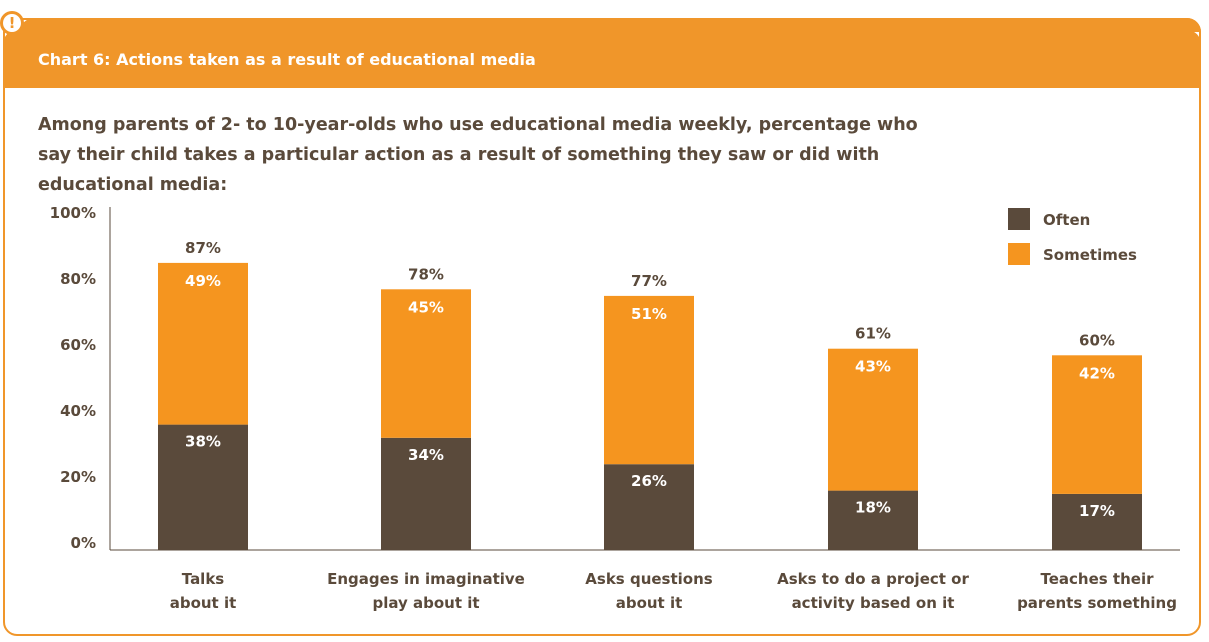 The height and width of the screenshot is (642, 1209). I want to click on data-label-total: 61%, so click(873, 334).